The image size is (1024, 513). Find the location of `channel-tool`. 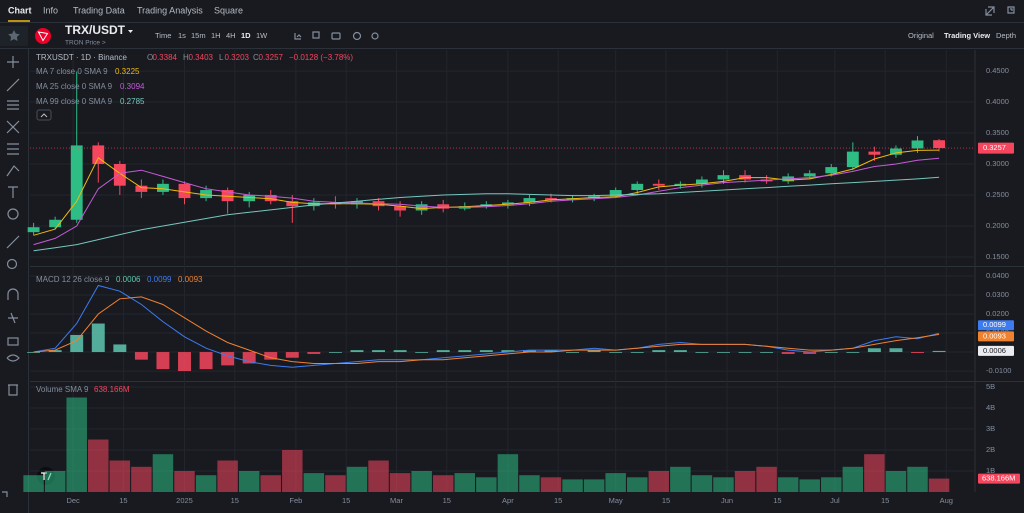

channel-tool is located at coordinates (13, 105).